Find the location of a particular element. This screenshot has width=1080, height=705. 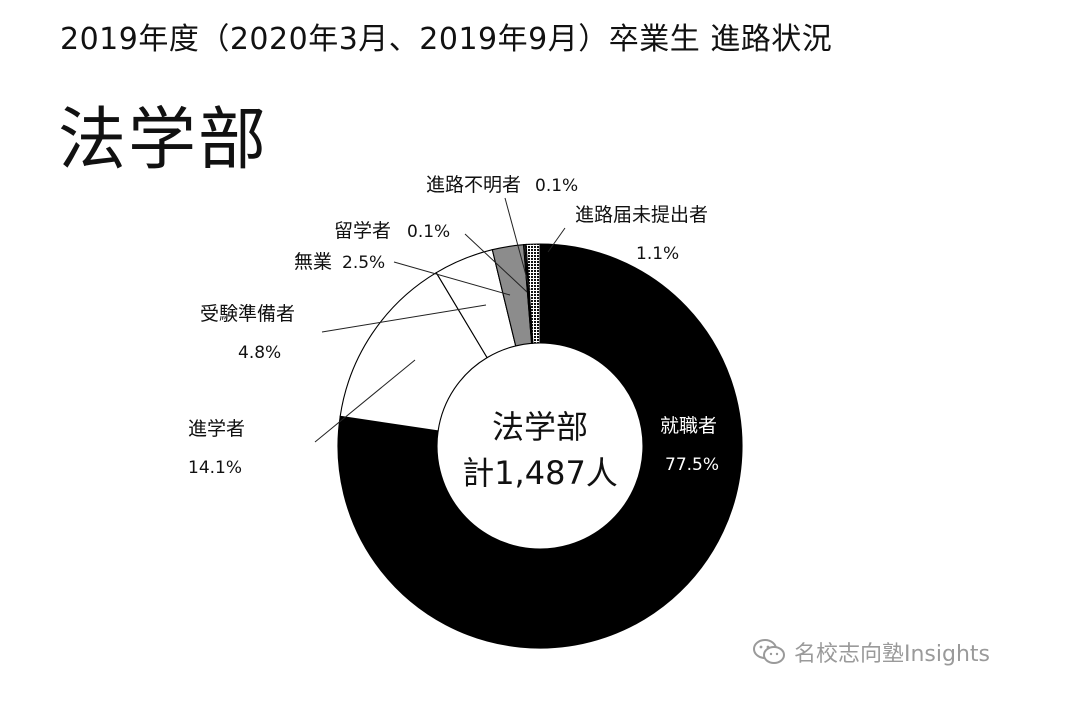

segment-name-label: 受験準備者 is located at coordinates (247, 314).